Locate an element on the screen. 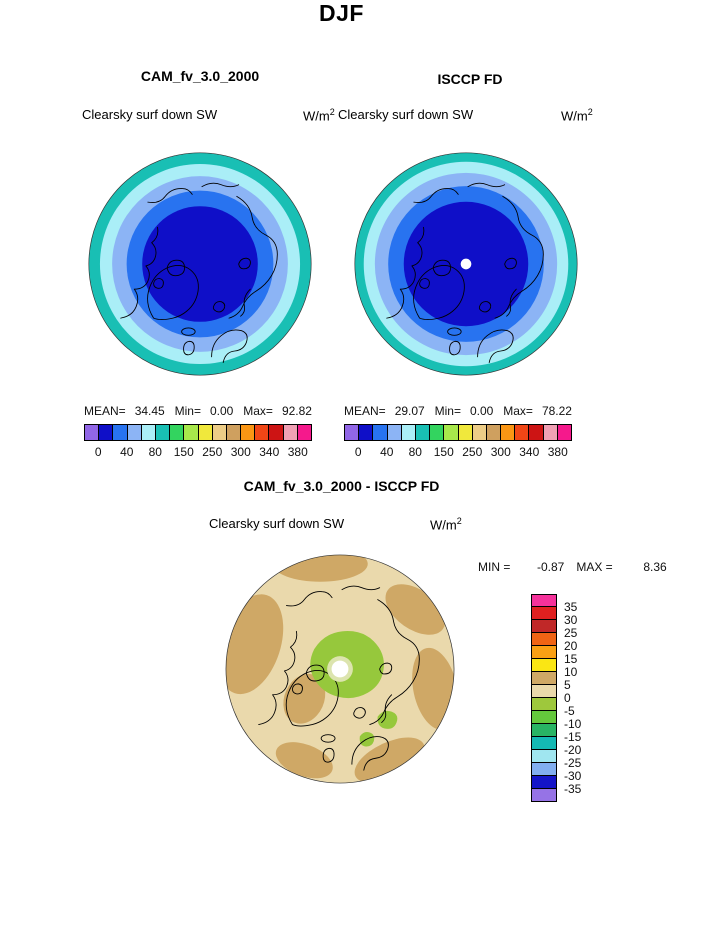 The width and height of the screenshot is (723, 935). colorbar-tick: 5 is located at coordinates (567, 685).